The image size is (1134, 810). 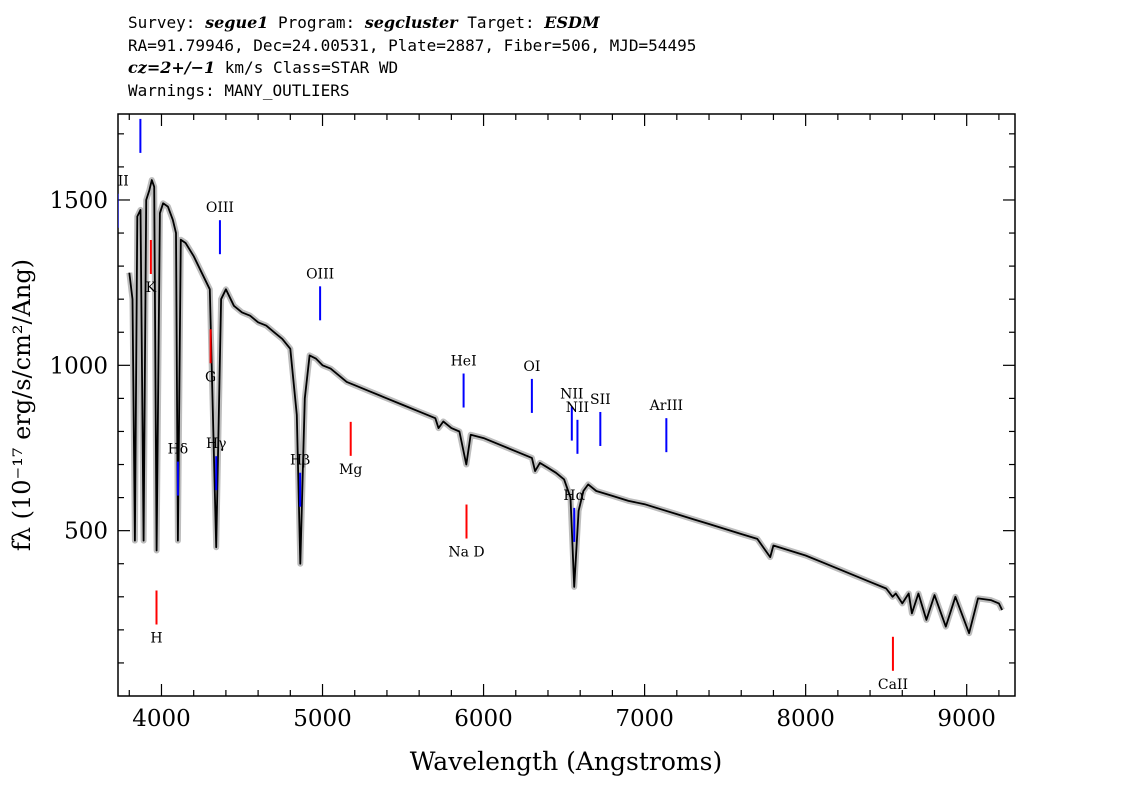 What do you see at coordinates (566, 761) in the screenshot?
I see `x-axis-label: Wavelength (Angstroms)` at bounding box center [566, 761].